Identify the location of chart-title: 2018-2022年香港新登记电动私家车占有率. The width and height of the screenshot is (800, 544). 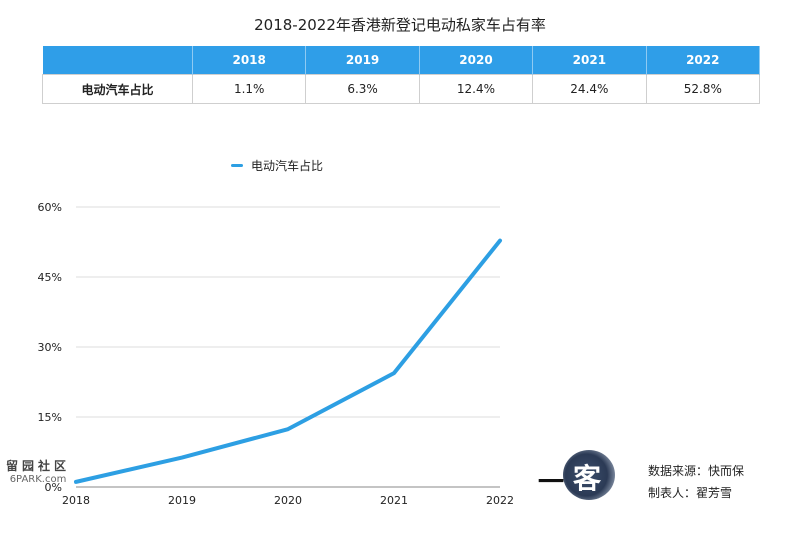
(400, 25).